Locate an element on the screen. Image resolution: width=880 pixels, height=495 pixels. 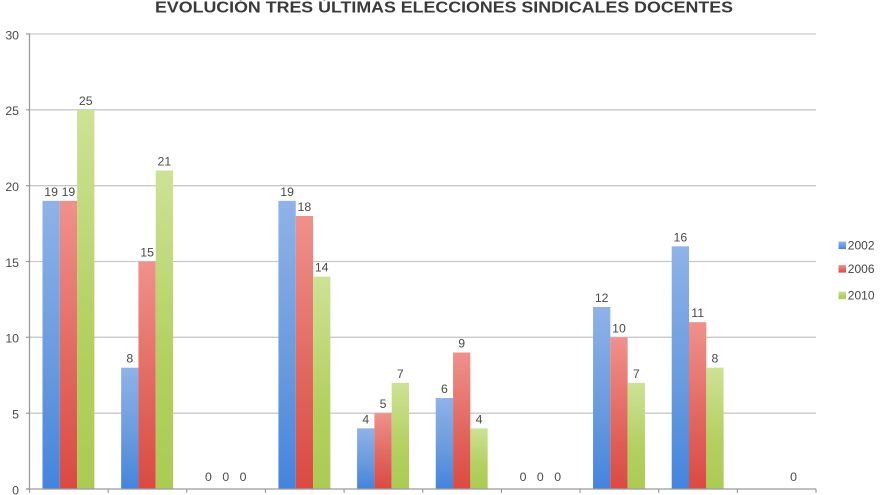
svg-text: 12 is located at coordinates (602, 298).